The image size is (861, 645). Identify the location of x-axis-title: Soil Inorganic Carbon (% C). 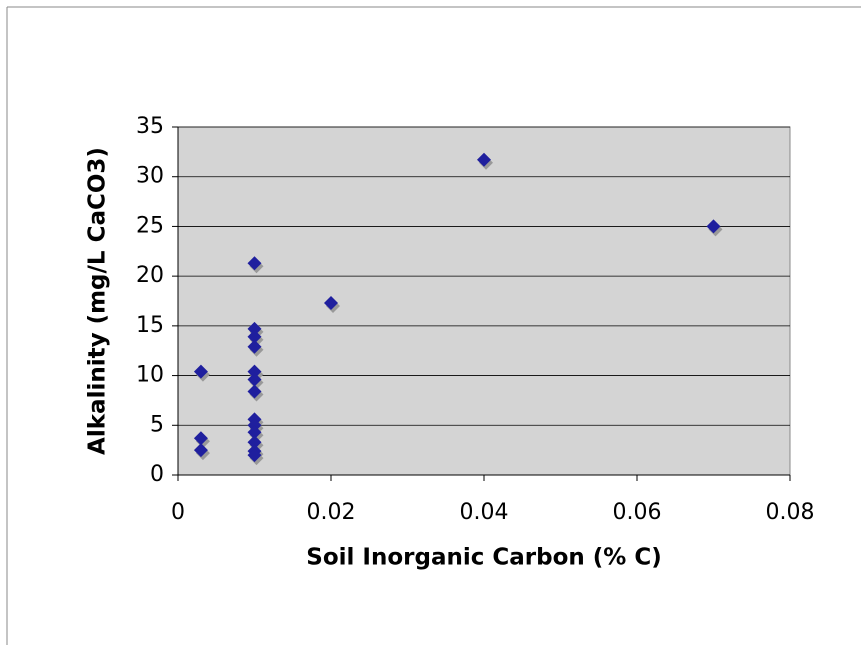
(483, 558).